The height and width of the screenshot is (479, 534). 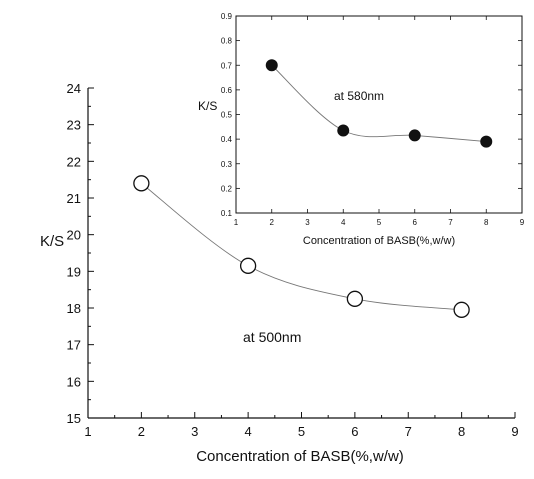 What do you see at coordinates (354, 431) in the screenshot?
I see `main-x-tick-label: 6` at bounding box center [354, 431].